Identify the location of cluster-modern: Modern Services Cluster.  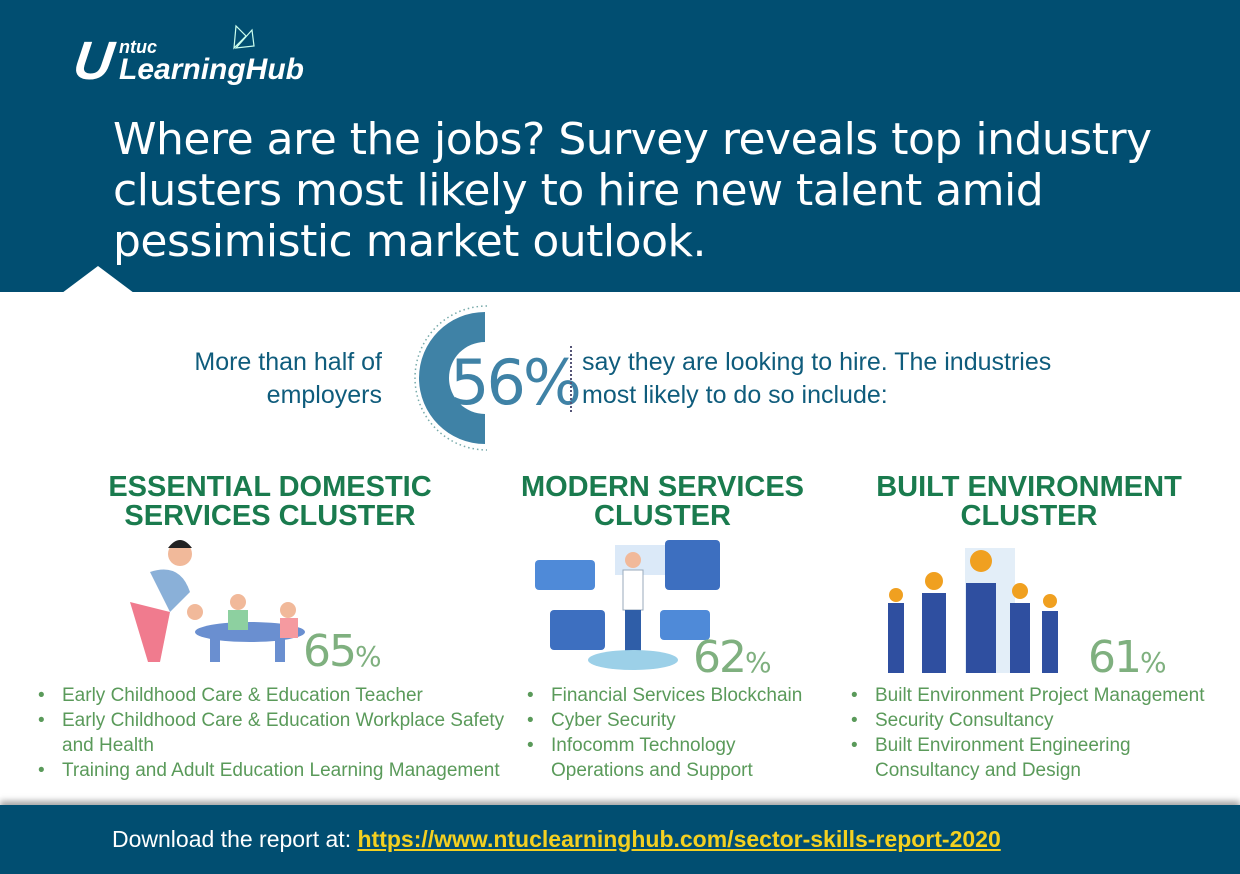
(662, 502).